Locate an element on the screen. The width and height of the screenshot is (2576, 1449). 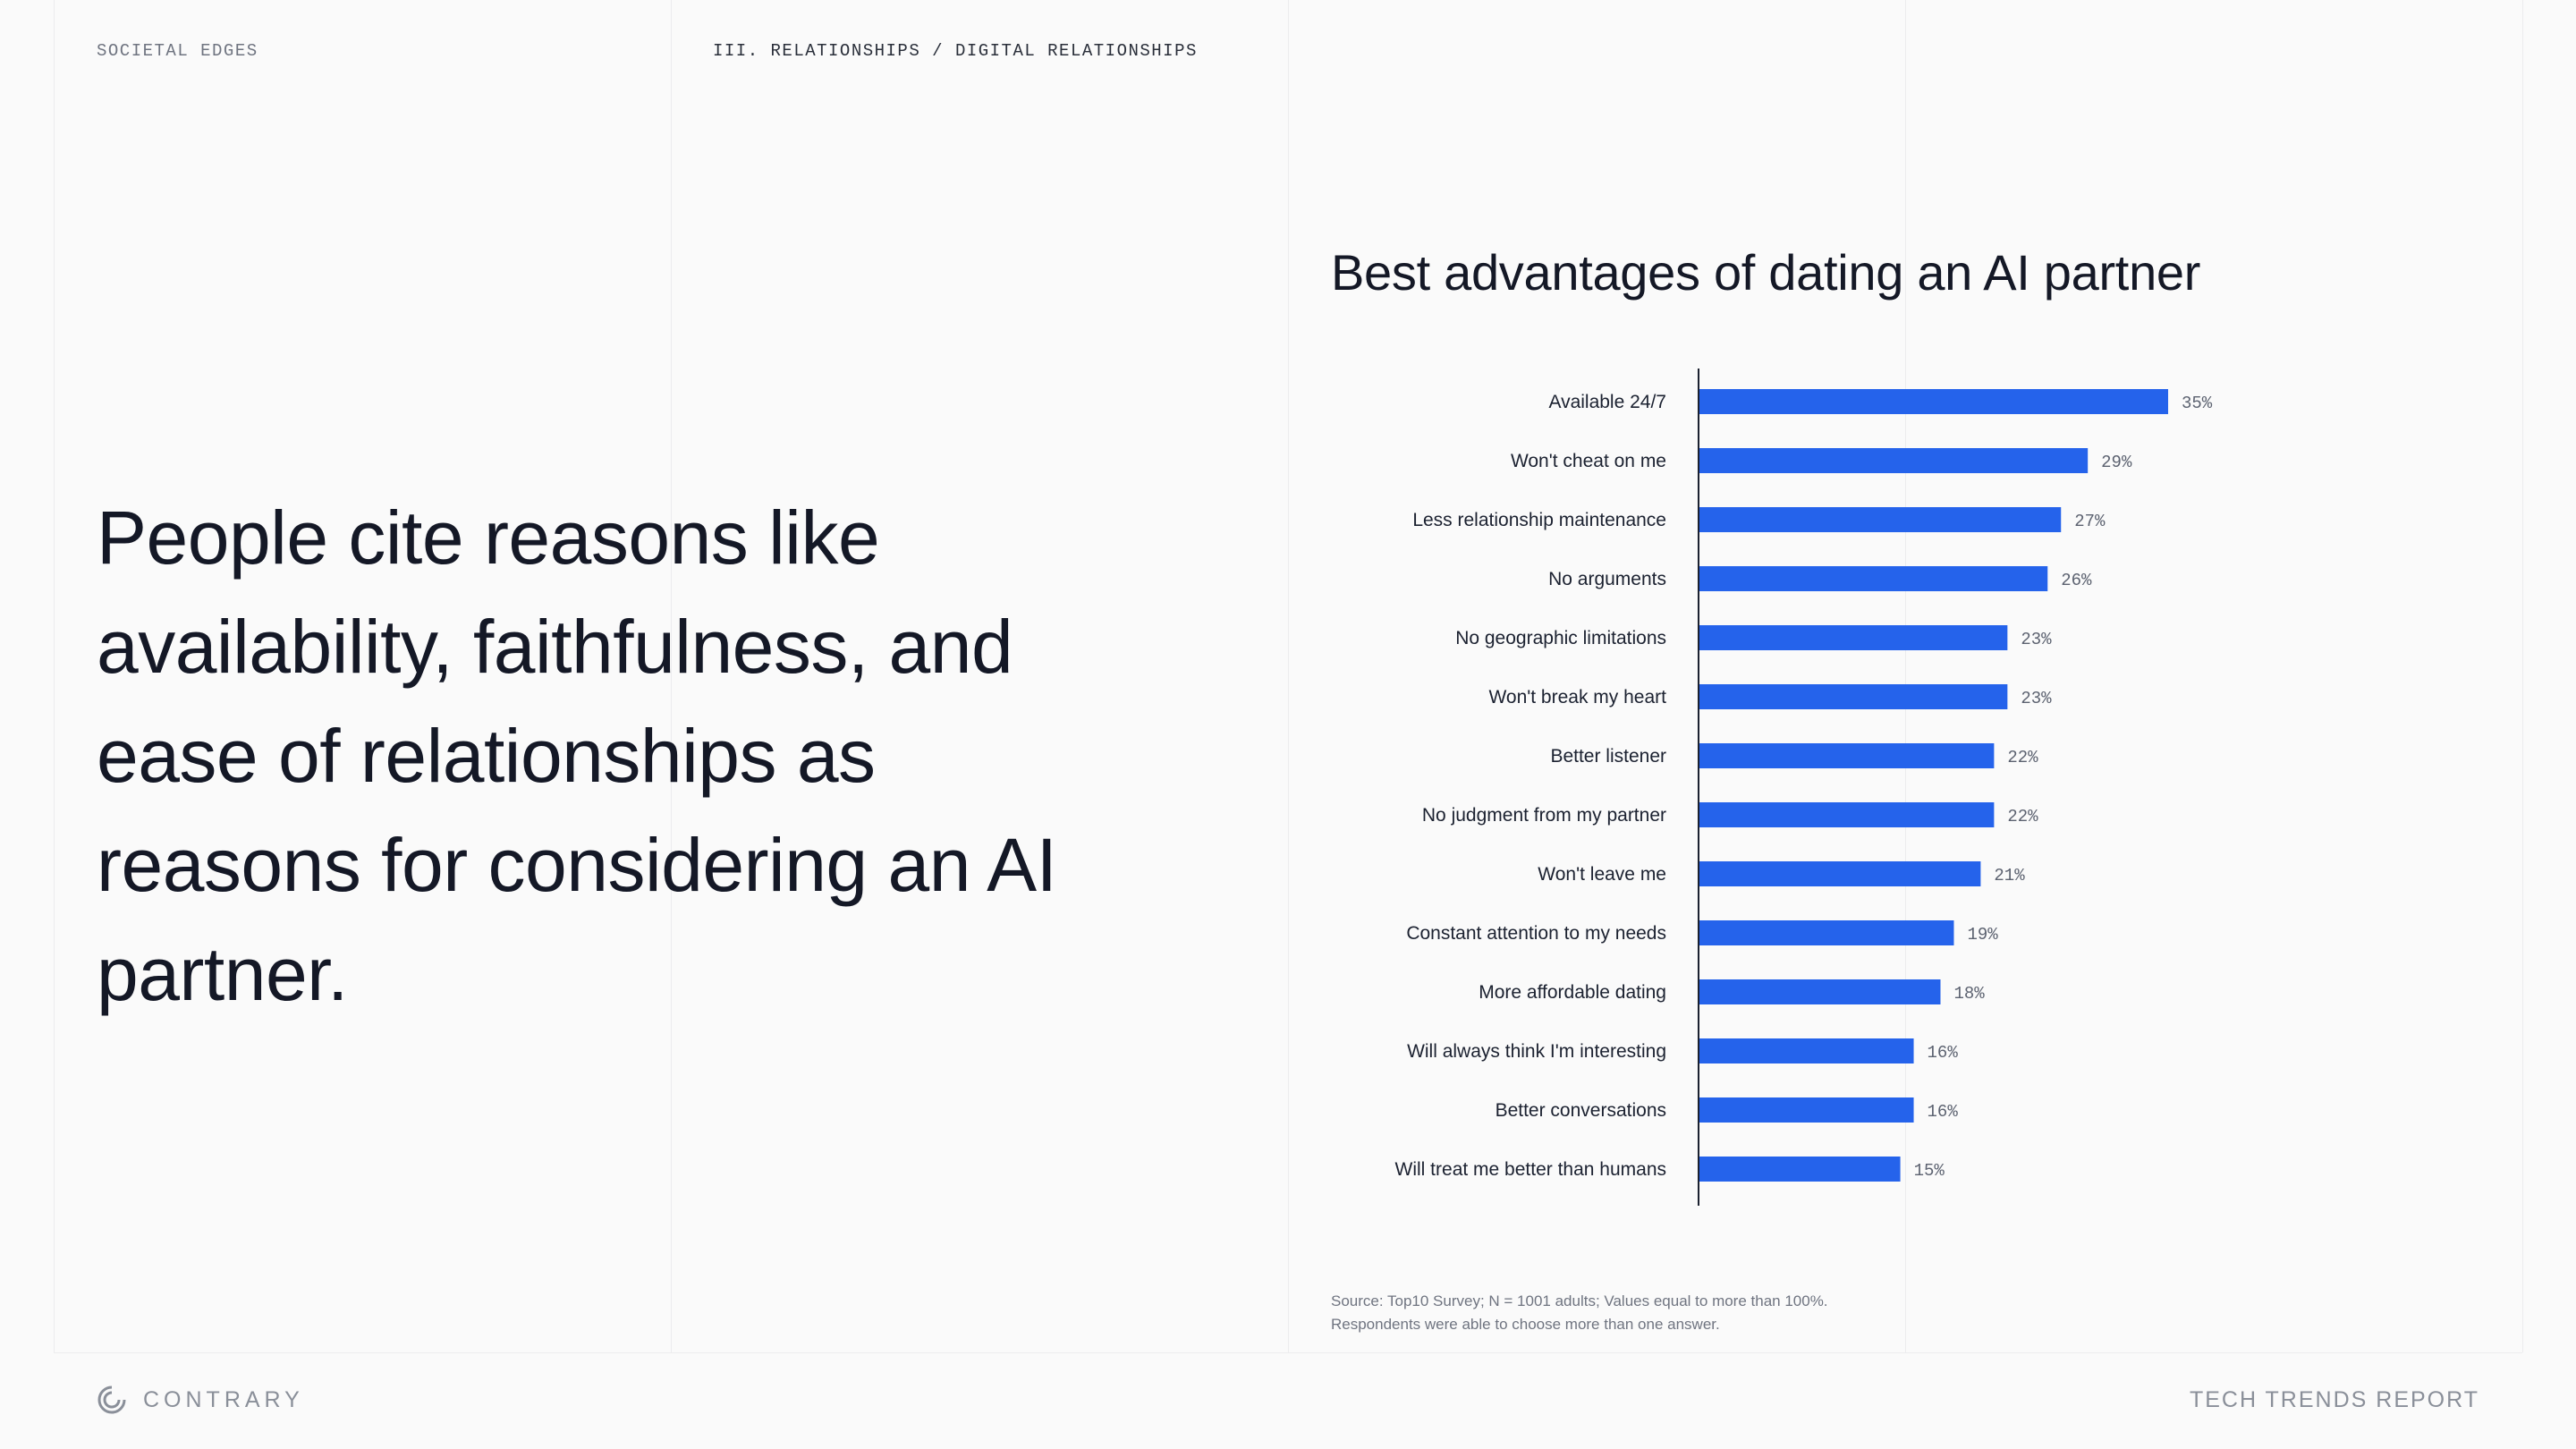
section-label: SOCIETAL EDGES is located at coordinates (177, 51).